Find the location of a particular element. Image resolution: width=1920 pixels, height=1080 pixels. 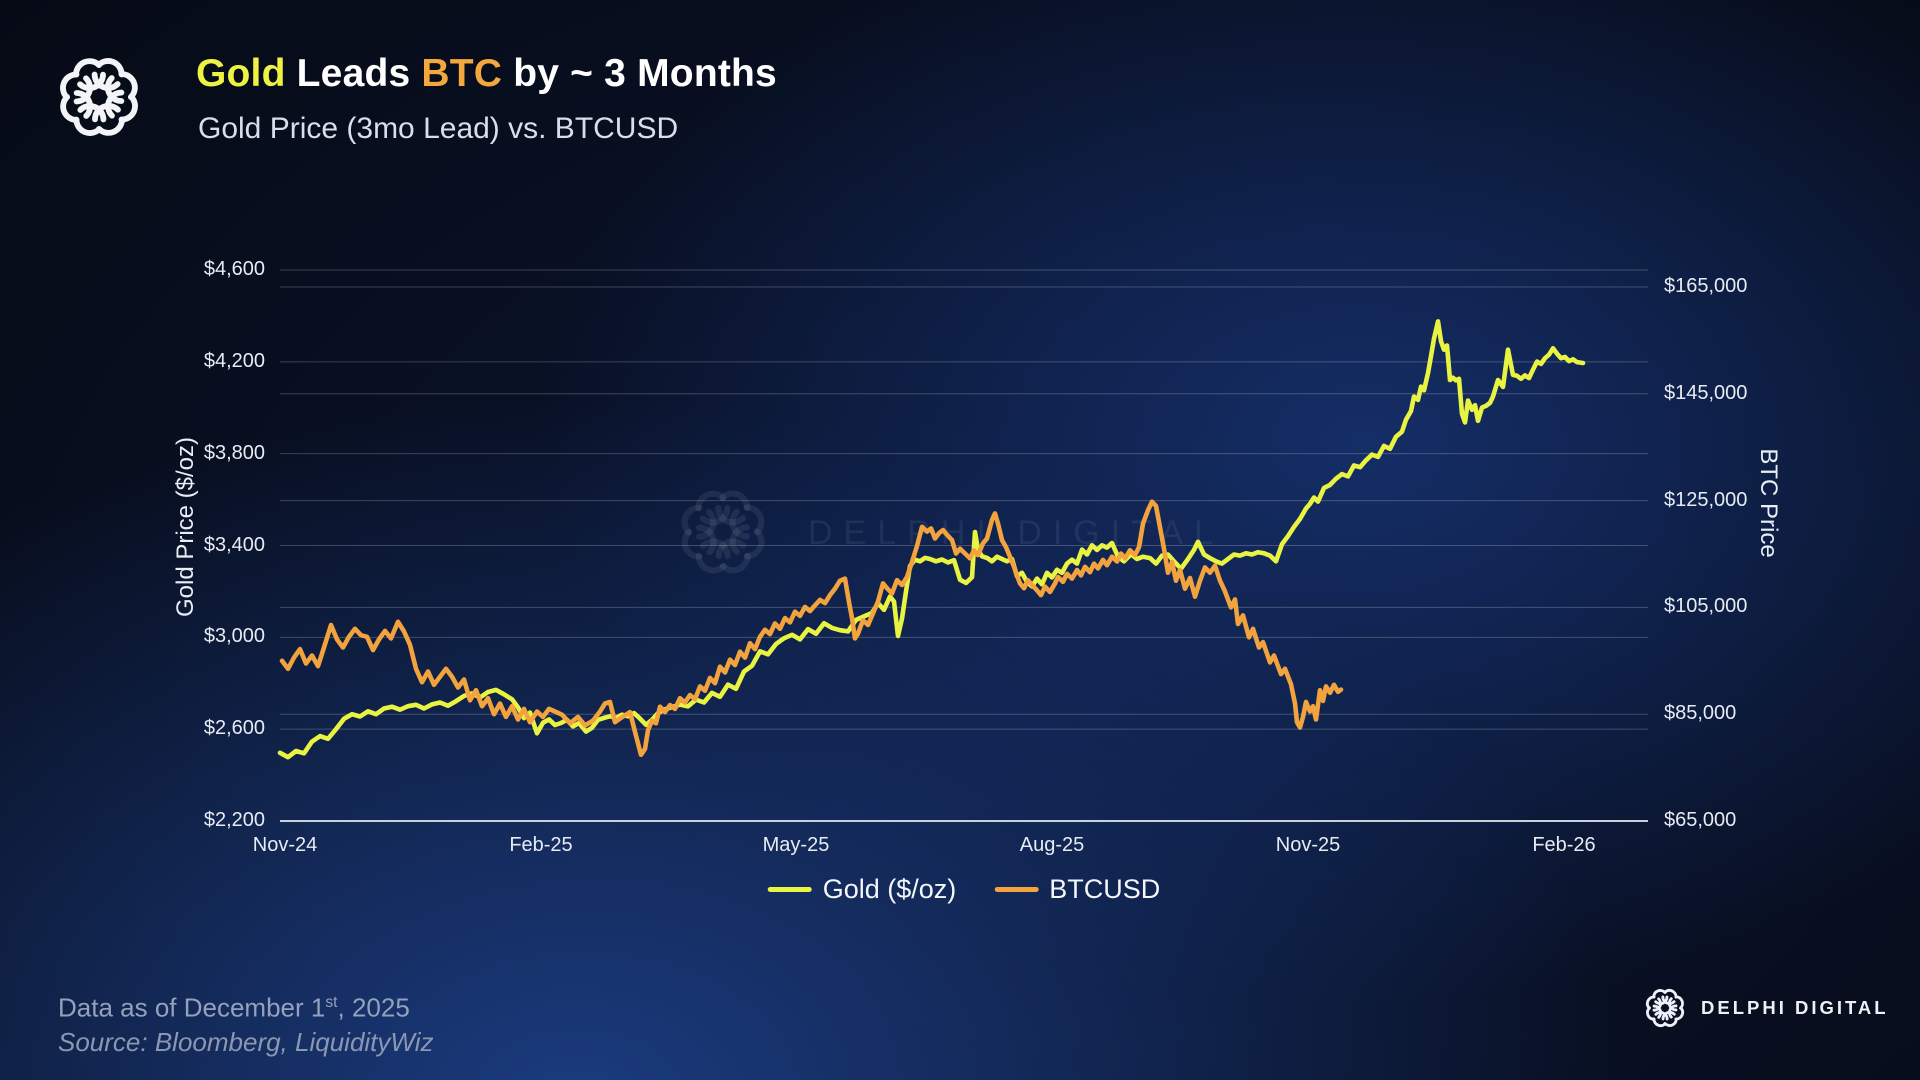

footer-brand: DELPHI DIGITAL is located at coordinates (1766, 1008).